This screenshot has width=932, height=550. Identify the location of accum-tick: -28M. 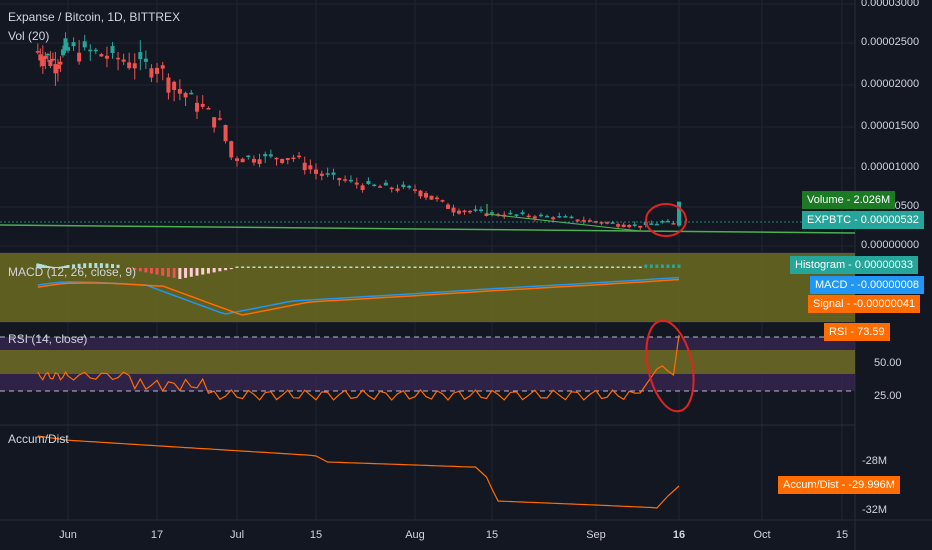
(875, 461).